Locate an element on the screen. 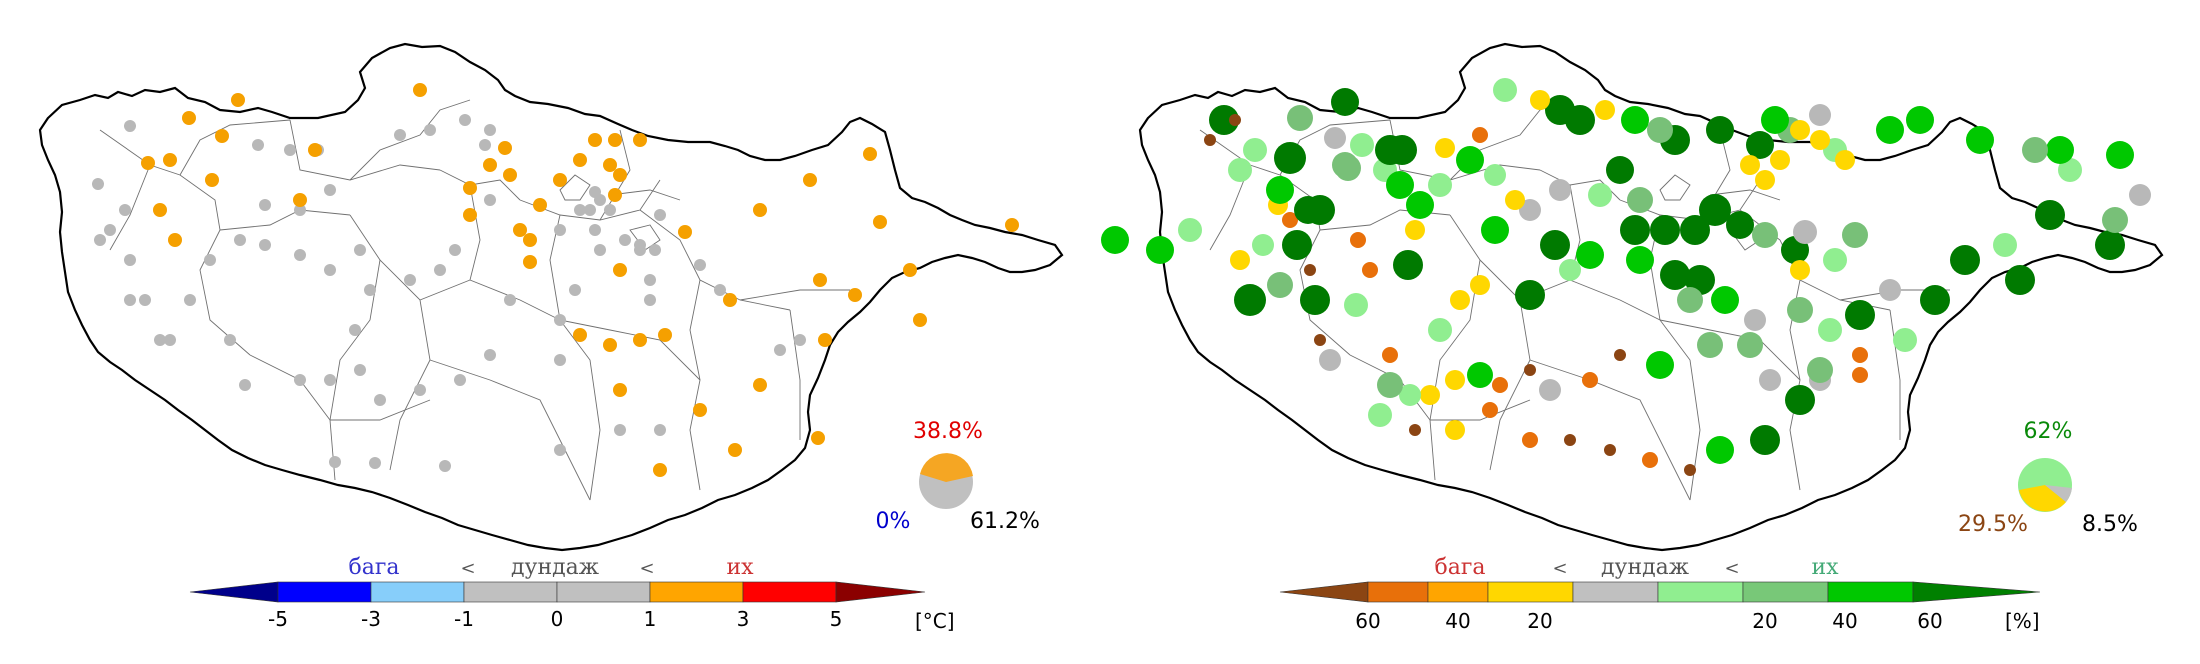  legend-tick: 0 is located at coordinates (557, 619).